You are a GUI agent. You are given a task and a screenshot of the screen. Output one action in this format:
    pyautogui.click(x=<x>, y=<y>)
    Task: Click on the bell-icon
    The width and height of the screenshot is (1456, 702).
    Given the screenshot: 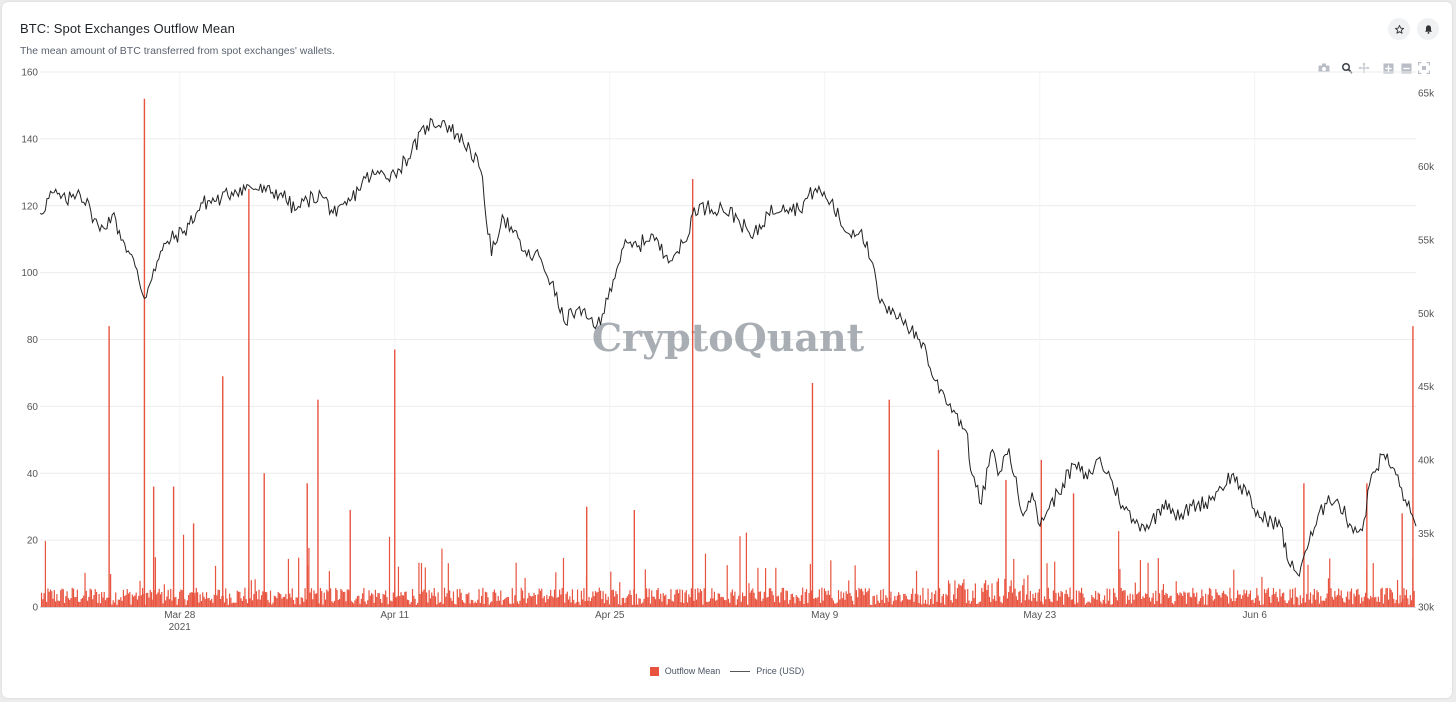 What is the action you would take?
    pyautogui.click(x=1428, y=29)
    